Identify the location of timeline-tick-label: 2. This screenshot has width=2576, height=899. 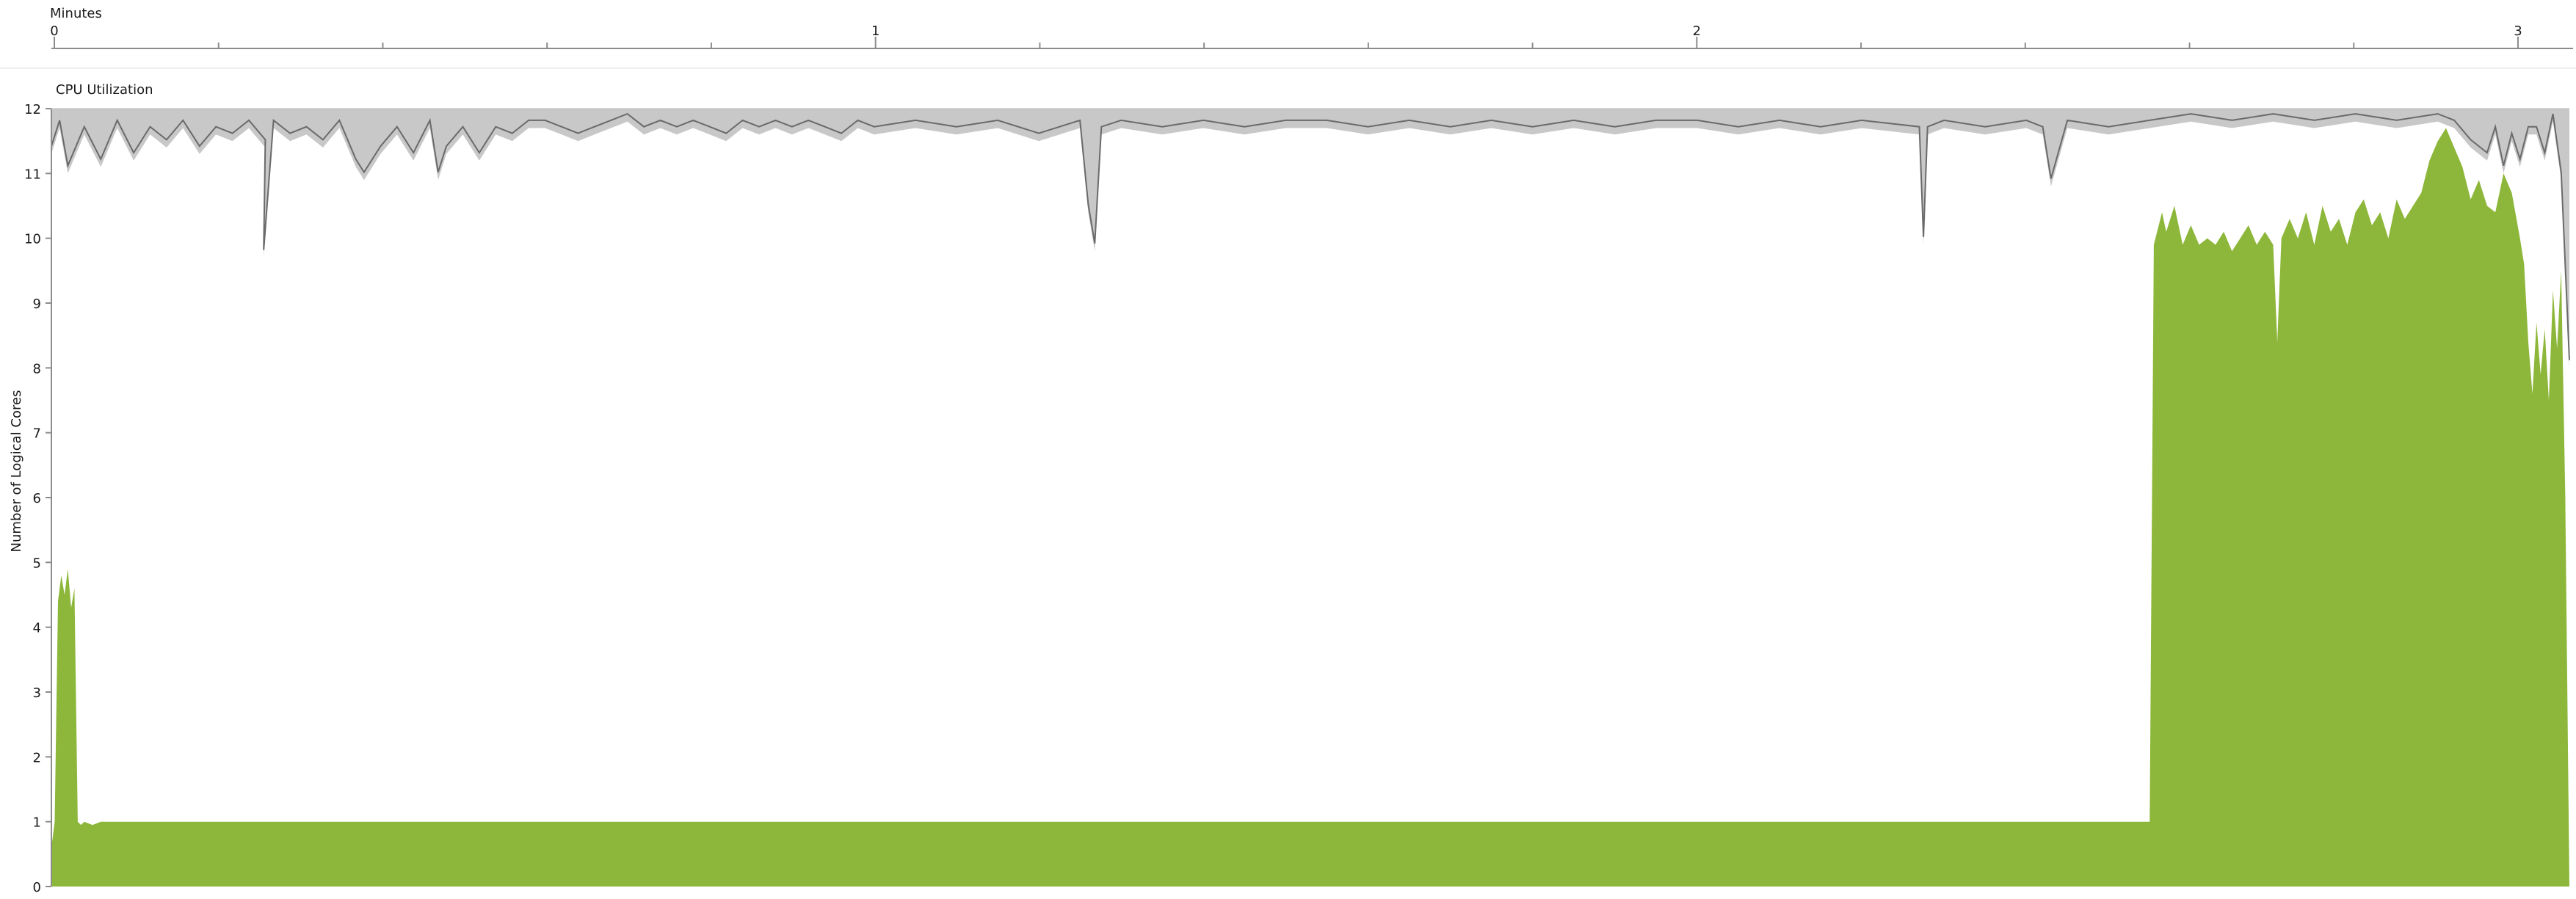
(1697, 31).